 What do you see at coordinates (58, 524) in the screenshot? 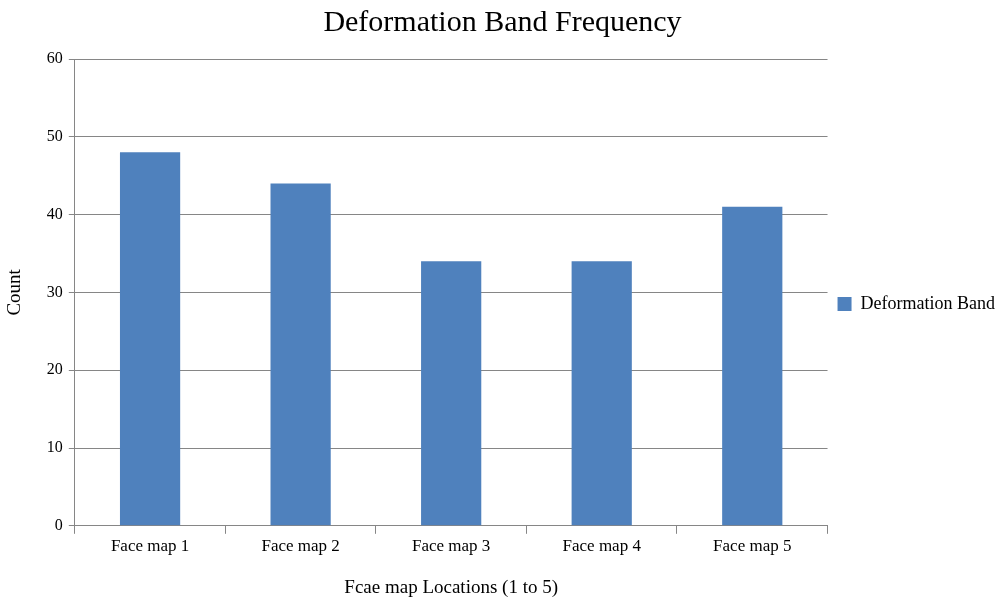
I see `y-tick-label: 0` at bounding box center [58, 524].